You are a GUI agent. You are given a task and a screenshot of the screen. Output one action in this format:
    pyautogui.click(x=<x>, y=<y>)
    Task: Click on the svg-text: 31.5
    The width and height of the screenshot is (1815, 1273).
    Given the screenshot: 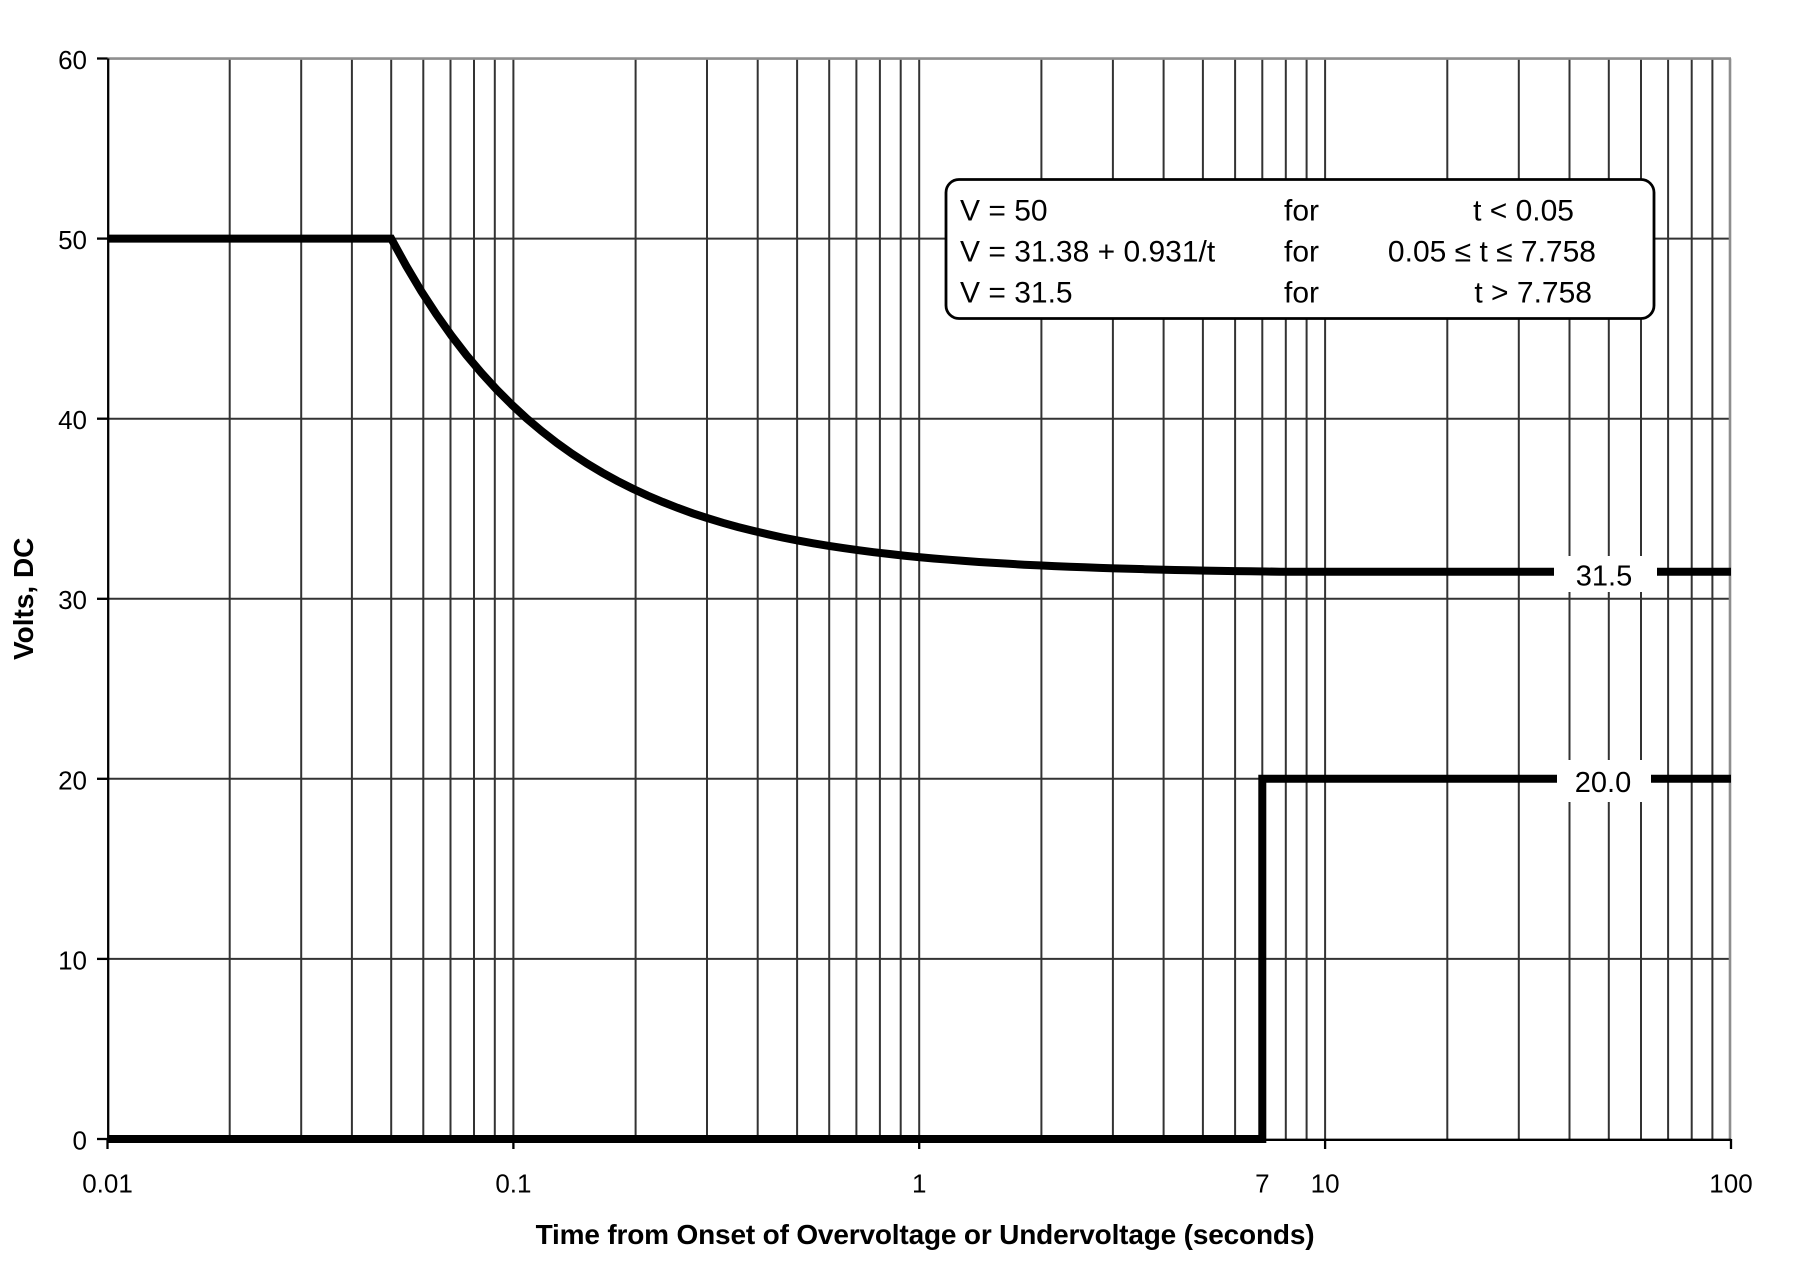 What is the action you would take?
    pyautogui.click(x=1604, y=576)
    